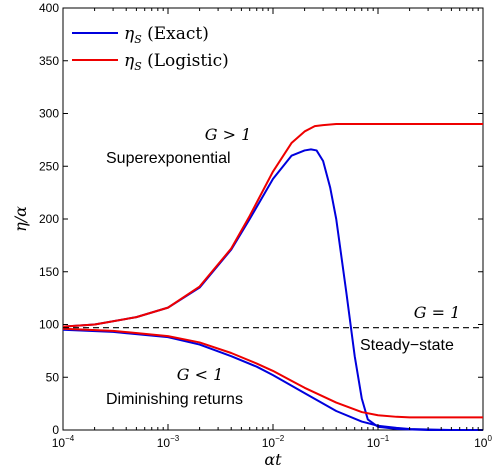  What do you see at coordinates (407, 345) in the screenshot?
I see `annotation-text-1: Steady−state` at bounding box center [407, 345].